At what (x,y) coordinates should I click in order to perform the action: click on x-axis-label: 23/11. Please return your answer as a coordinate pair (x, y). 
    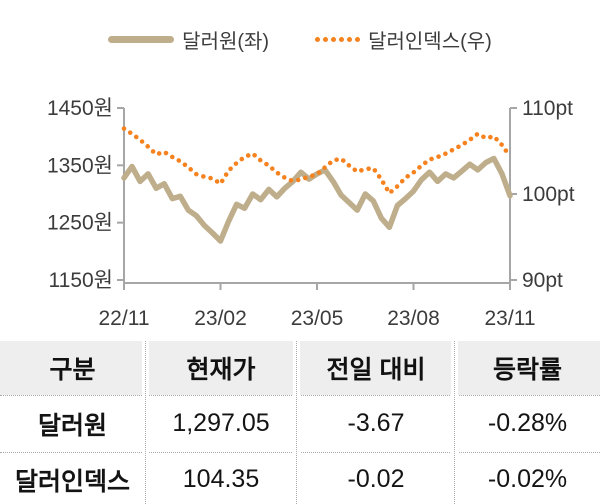
    Looking at the image, I should click on (510, 318).